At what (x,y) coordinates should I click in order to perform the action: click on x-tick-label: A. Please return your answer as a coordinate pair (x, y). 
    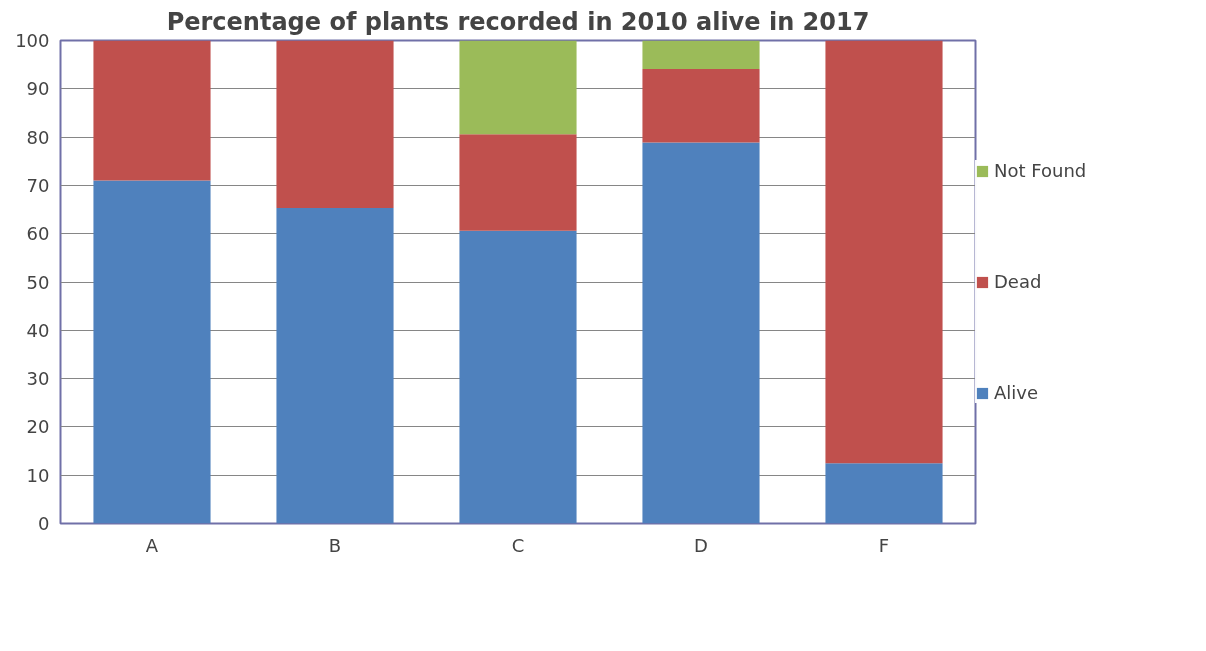
    Looking at the image, I should click on (152, 545).